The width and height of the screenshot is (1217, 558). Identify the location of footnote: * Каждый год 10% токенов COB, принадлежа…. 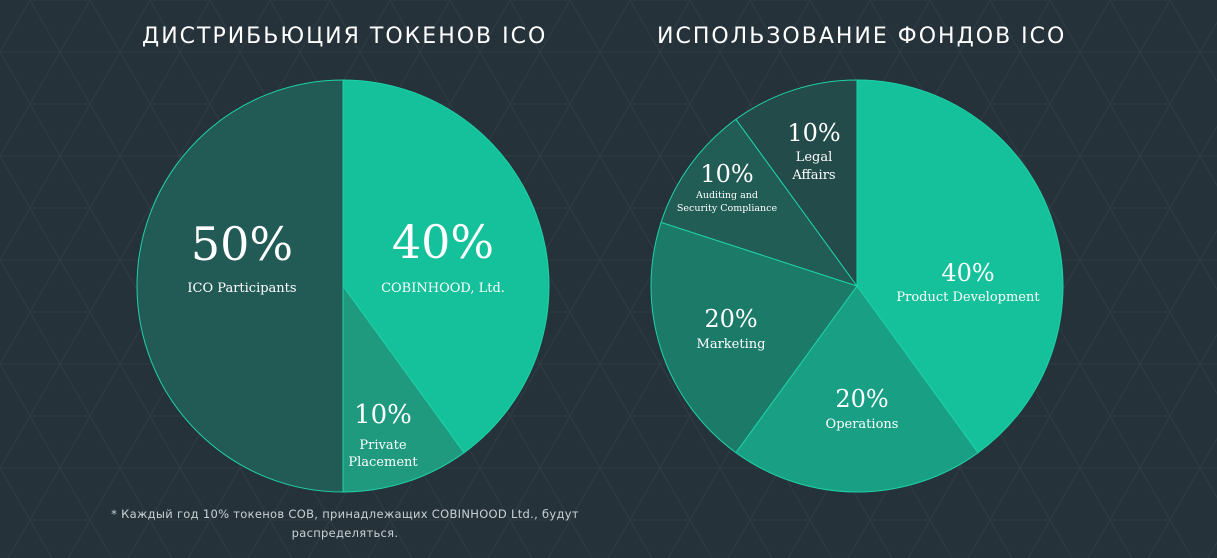
(345, 524).